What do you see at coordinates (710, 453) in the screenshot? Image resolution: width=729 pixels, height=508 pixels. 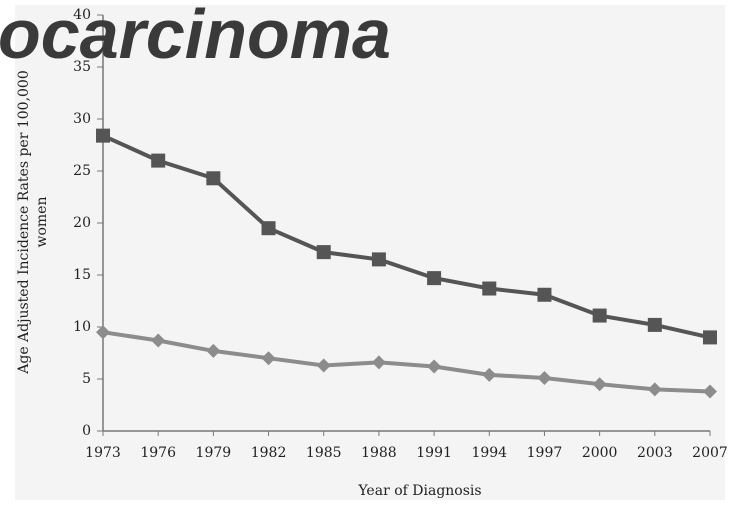 I see `x-tick-label: 2007` at bounding box center [710, 453].